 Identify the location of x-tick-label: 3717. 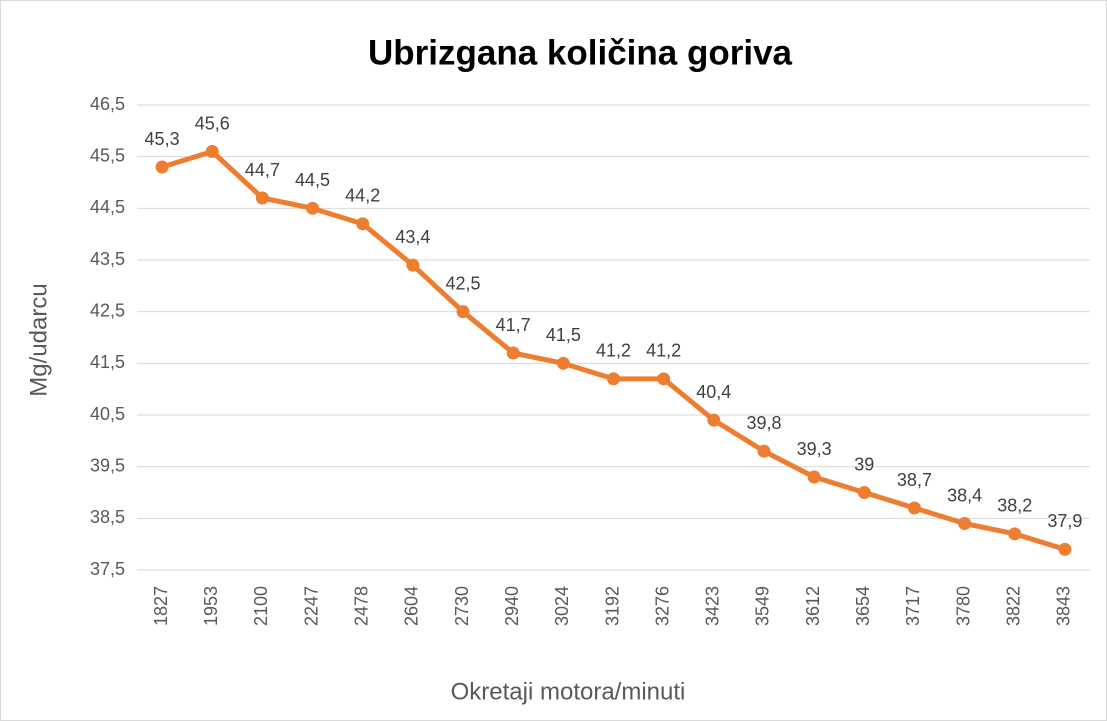
(913, 606).